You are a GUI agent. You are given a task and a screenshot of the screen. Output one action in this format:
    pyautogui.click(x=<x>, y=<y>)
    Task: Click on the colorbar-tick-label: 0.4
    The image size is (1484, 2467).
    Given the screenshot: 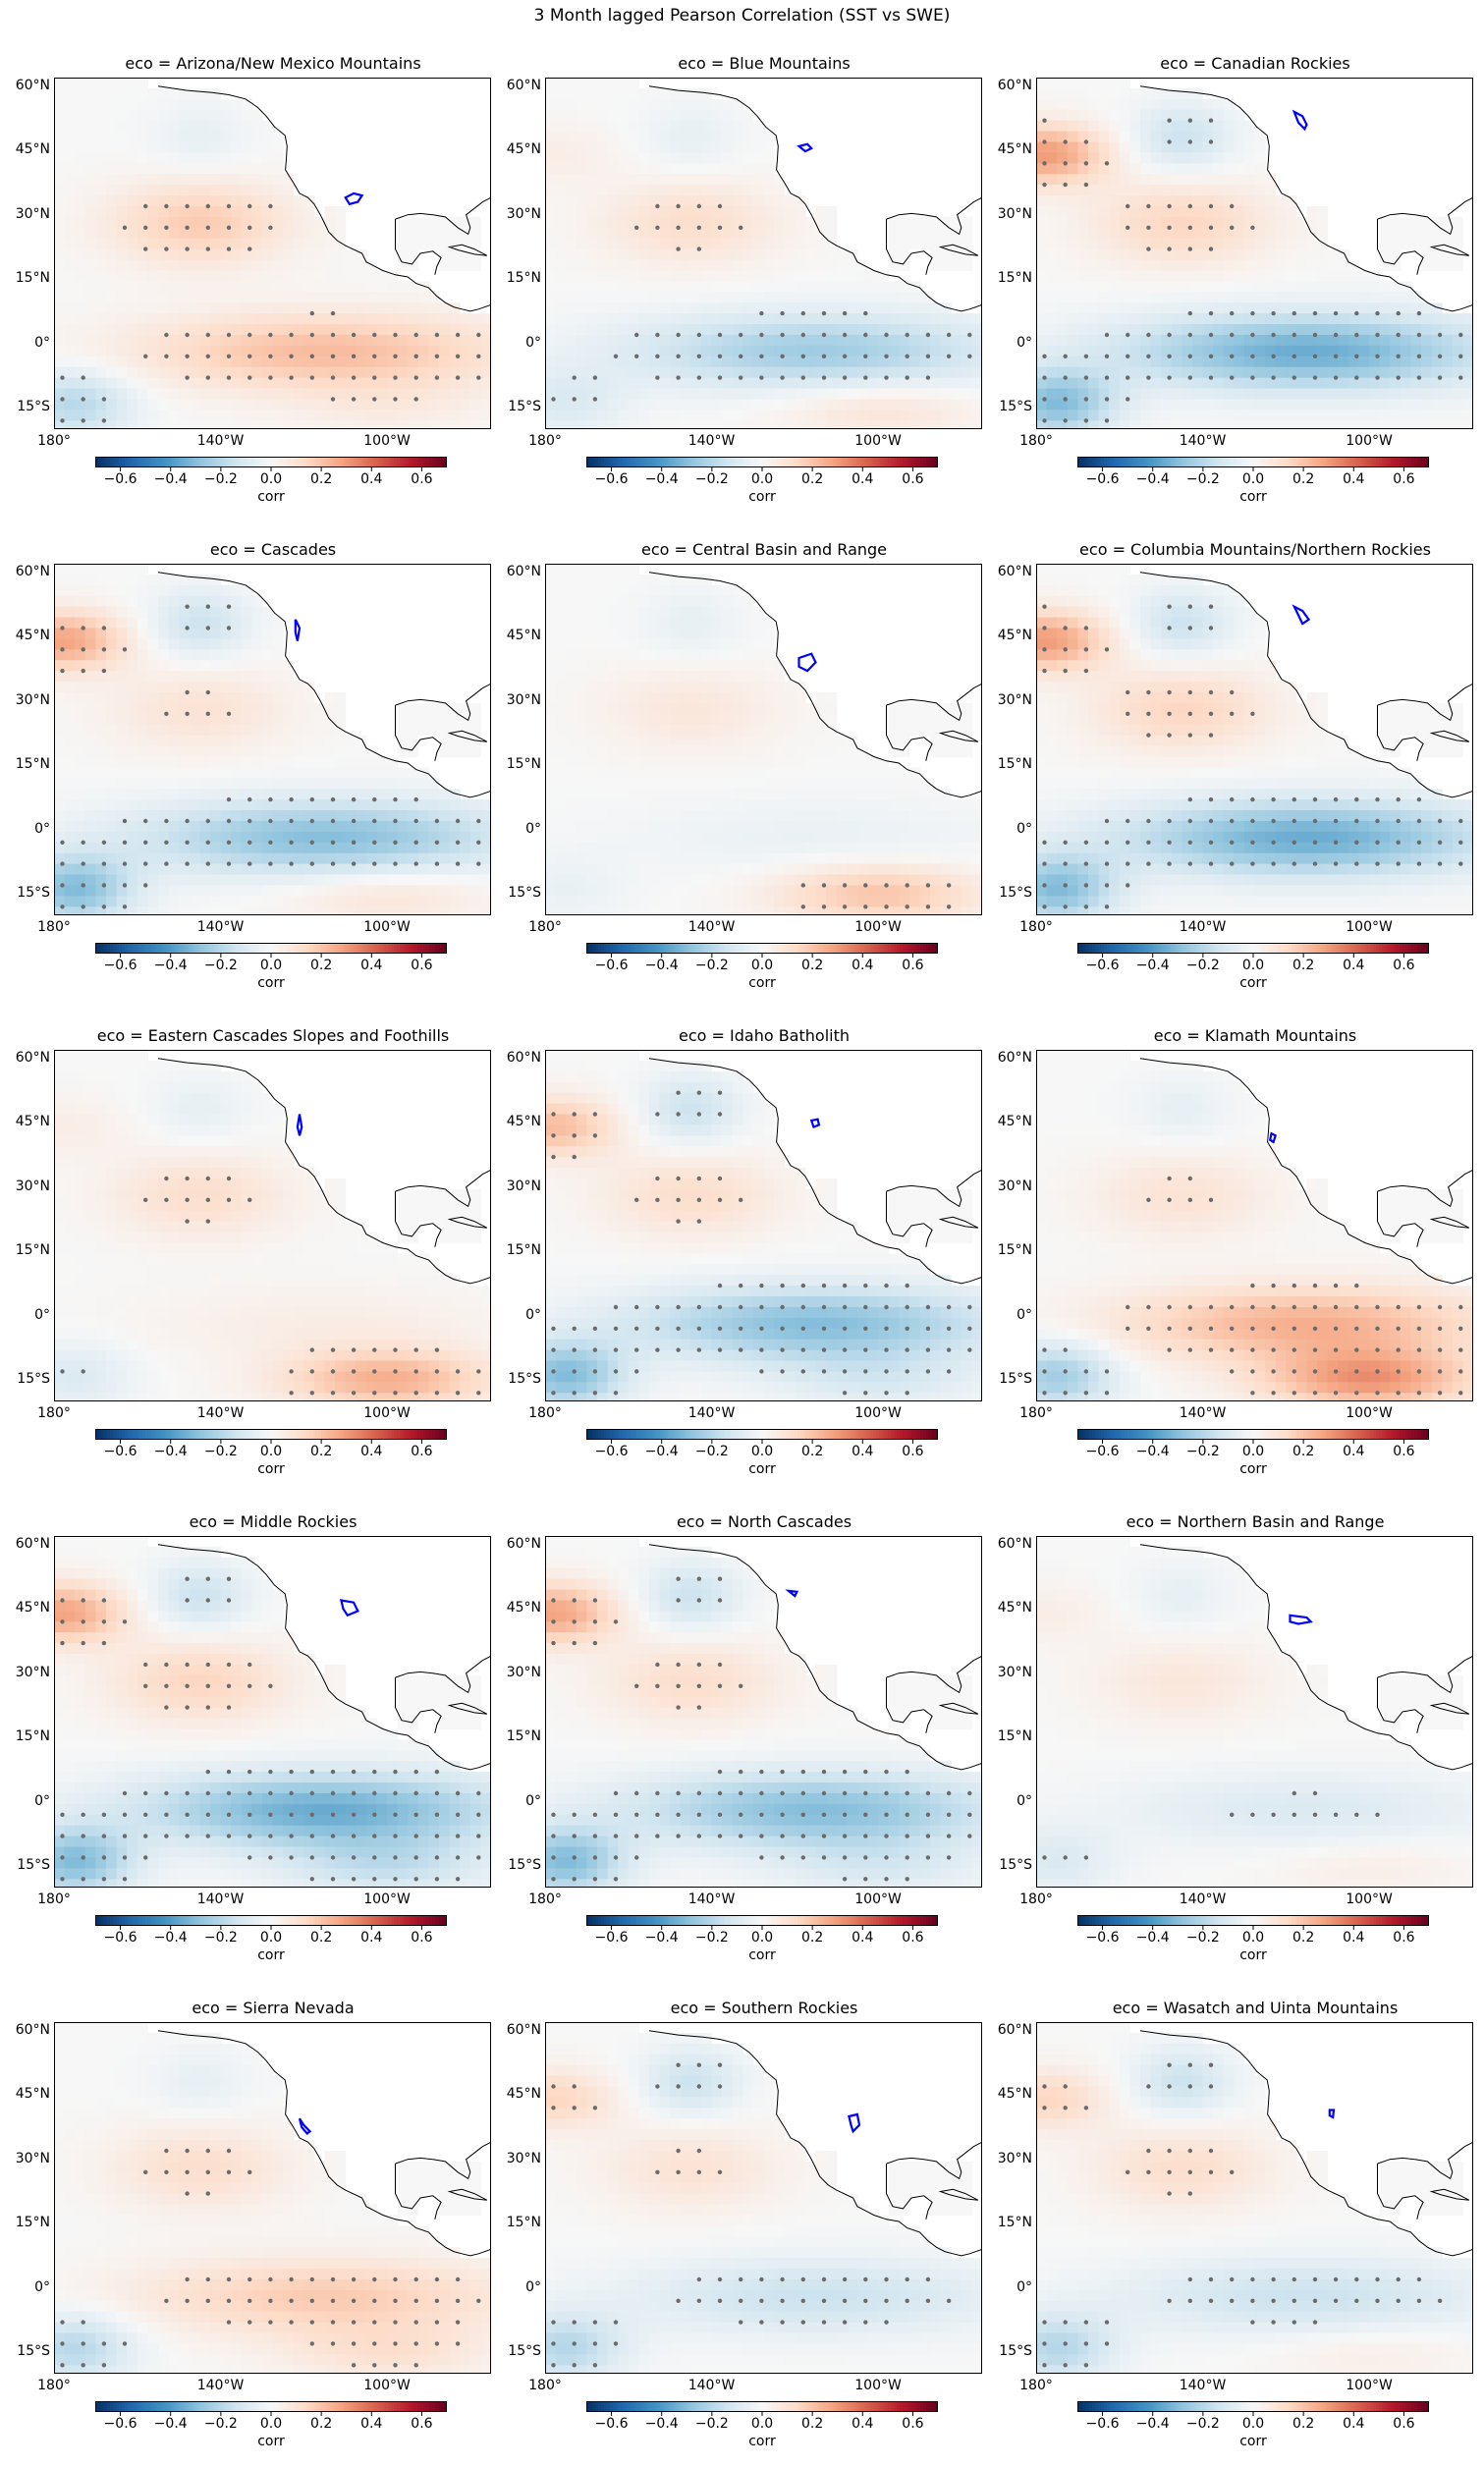 What is the action you would take?
    pyautogui.click(x=1354, y=479)
    